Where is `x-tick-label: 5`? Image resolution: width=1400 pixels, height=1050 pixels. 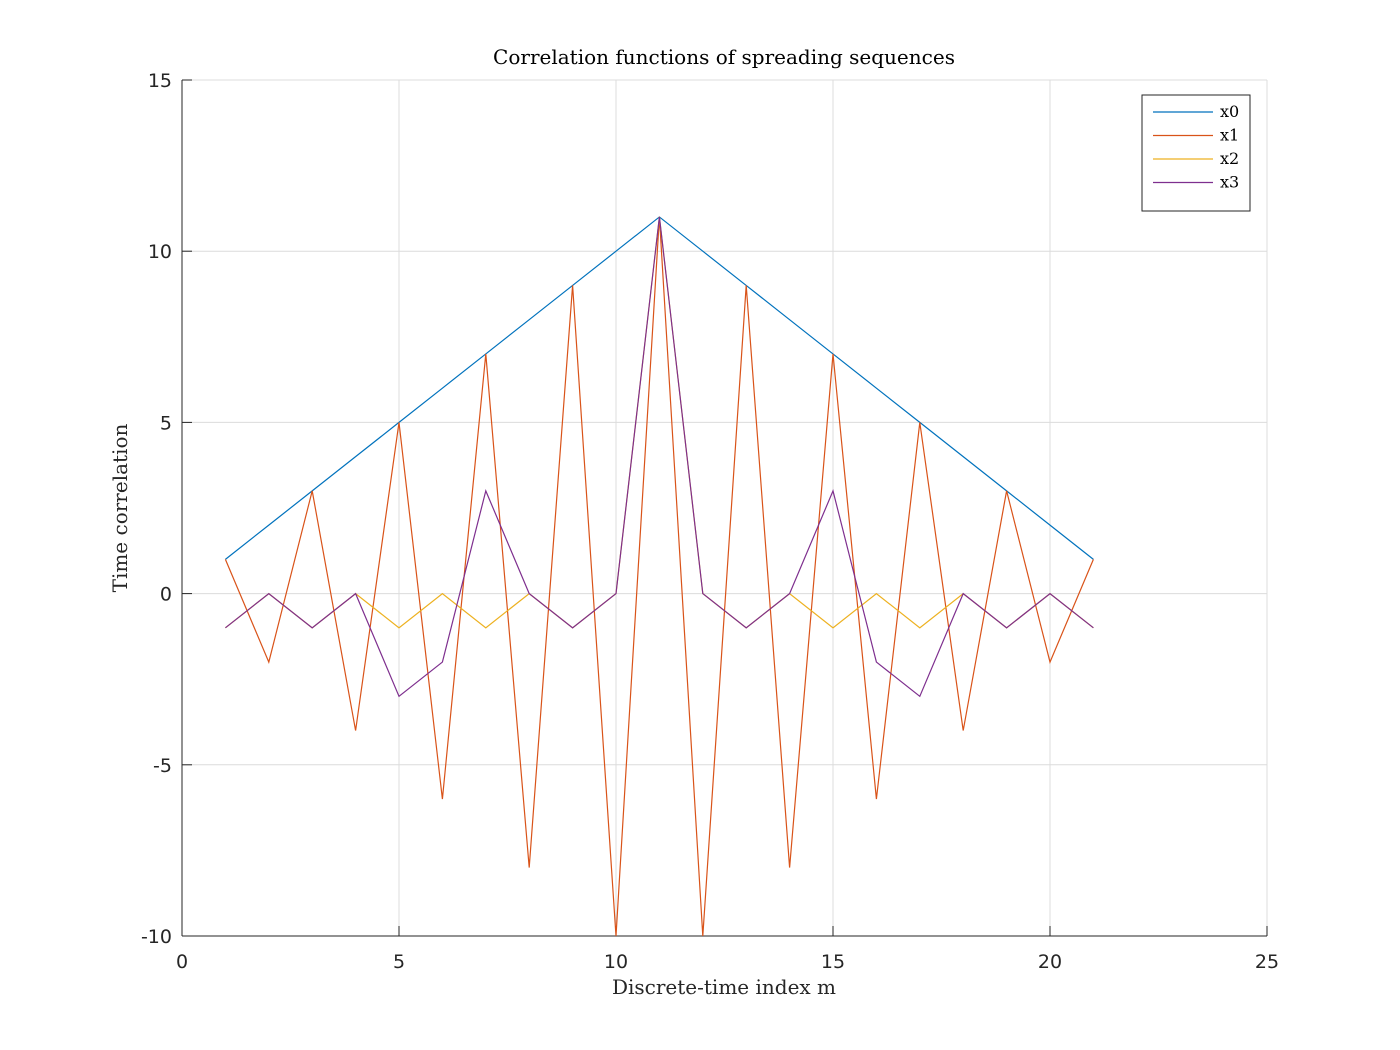
x-tick-label: 5 is located at coordinates (399, 962).